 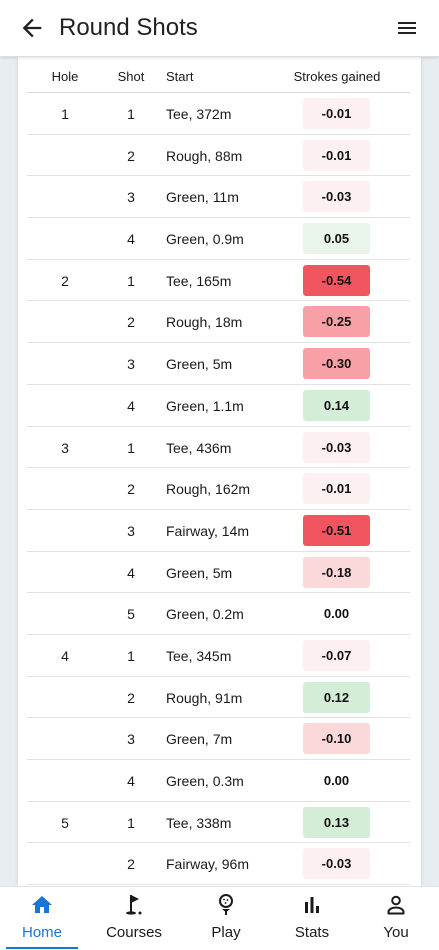 What do you see at coordinates (396, 905) in the screenshot?
I see `person-icon` at bounding box center [396, 905].